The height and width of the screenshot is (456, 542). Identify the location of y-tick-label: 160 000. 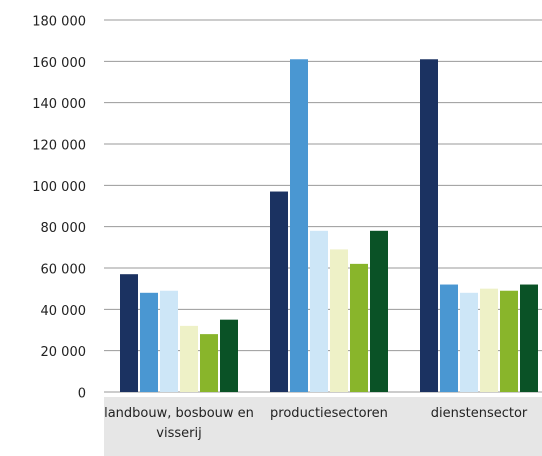
(59, 63).